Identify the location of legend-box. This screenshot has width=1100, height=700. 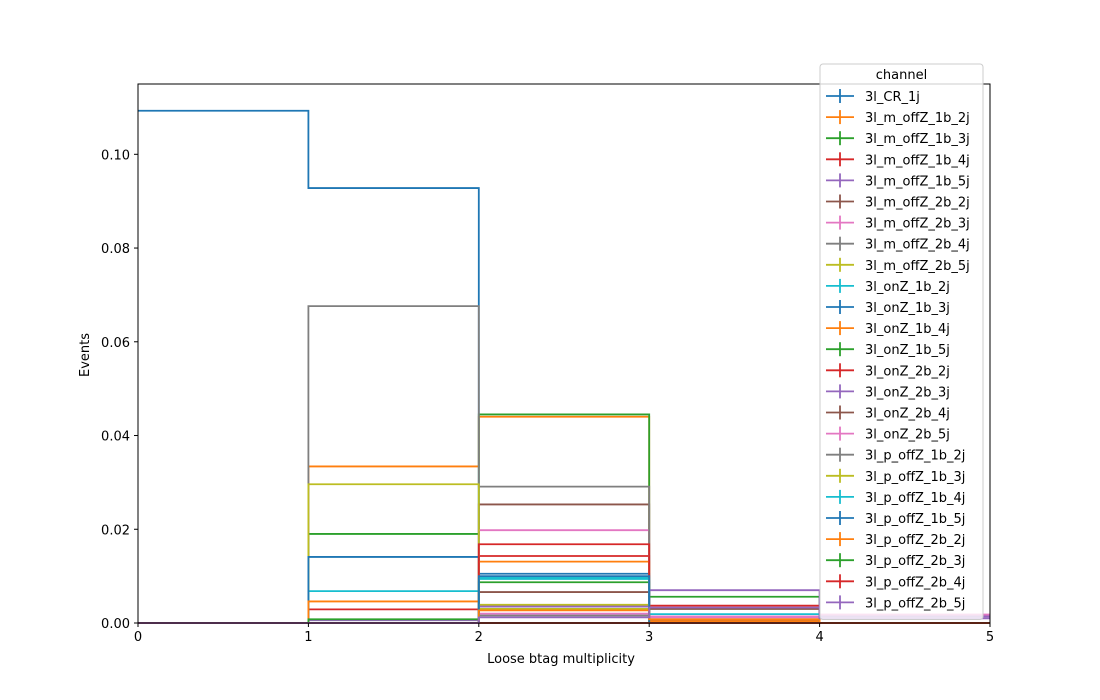
(901, 341).